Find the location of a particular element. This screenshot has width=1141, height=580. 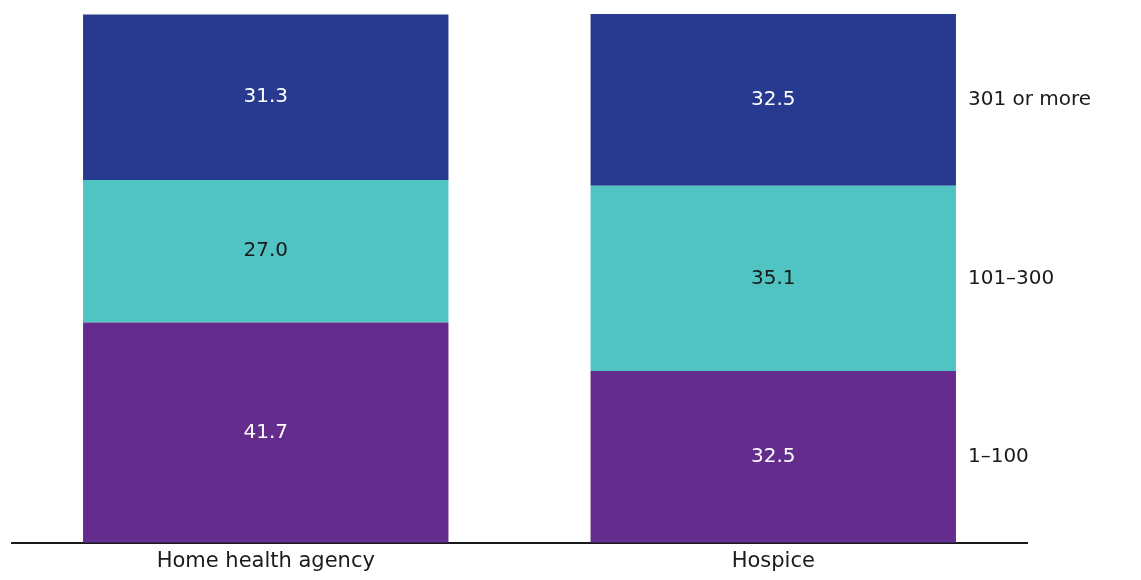

x-tick-label: Home health agency is located at coordinates (265, 559).